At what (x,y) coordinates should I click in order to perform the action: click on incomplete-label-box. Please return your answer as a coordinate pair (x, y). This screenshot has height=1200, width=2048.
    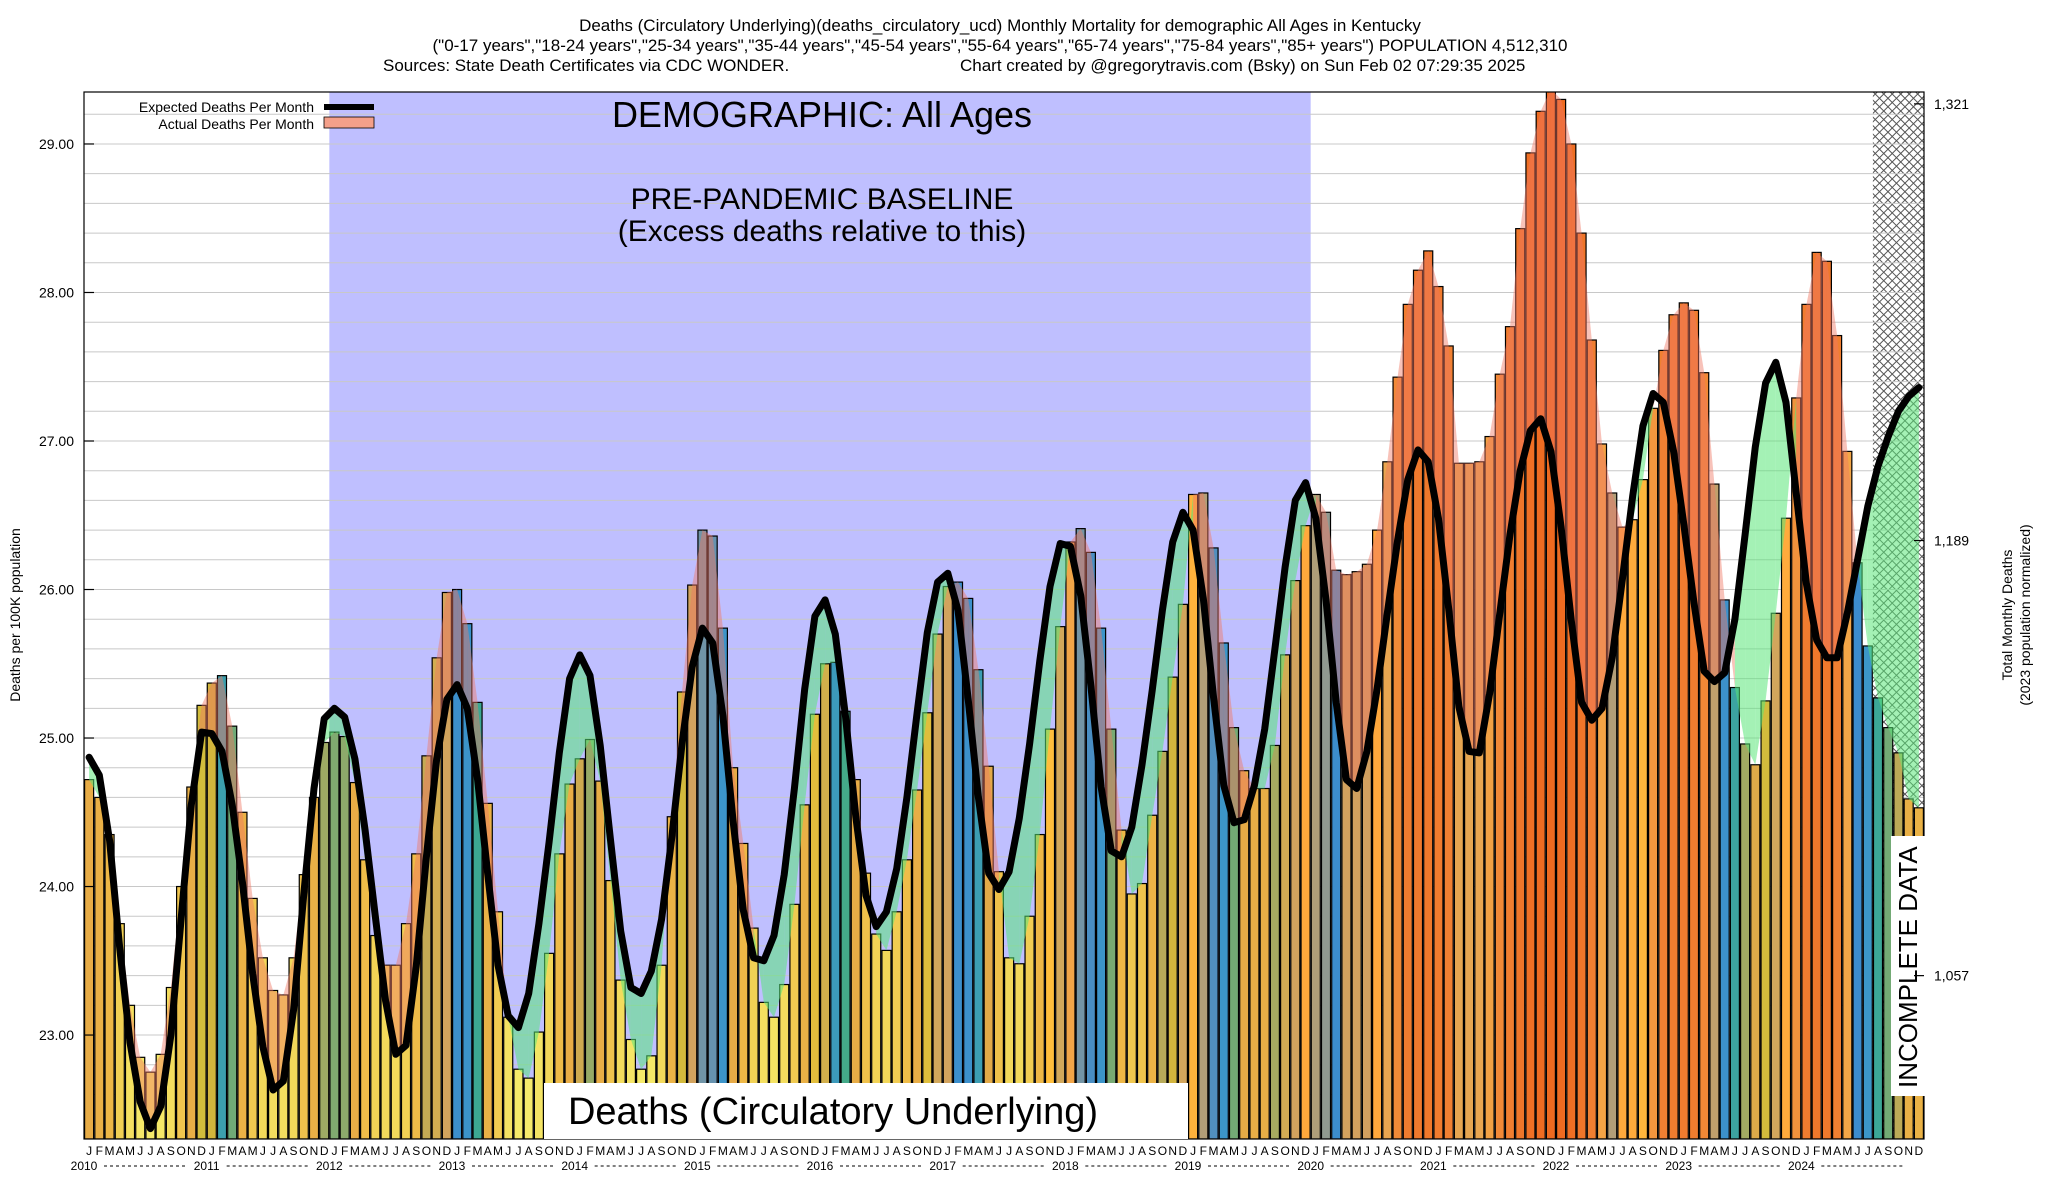
    Looking at the image, I should click on (1908, 966).